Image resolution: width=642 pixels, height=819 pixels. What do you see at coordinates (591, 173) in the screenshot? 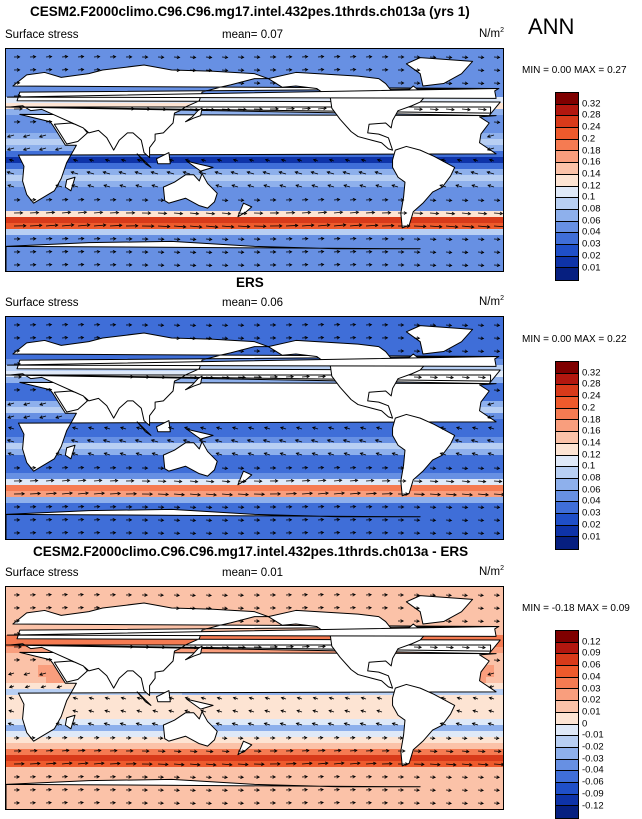
I see `colorbar-tick-label: 0.14` at bounding box center [591, 173].